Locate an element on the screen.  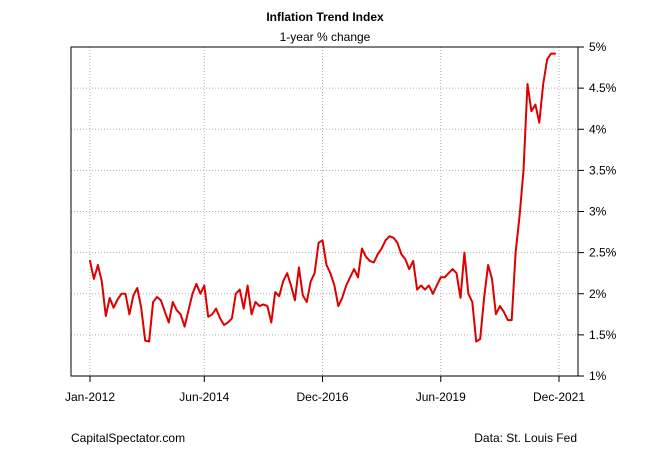
y-axis: 1% 1.5% 2% 2.5% 3% 3.5% 4% 4.5% 5% is located at coordinates (597, 211).